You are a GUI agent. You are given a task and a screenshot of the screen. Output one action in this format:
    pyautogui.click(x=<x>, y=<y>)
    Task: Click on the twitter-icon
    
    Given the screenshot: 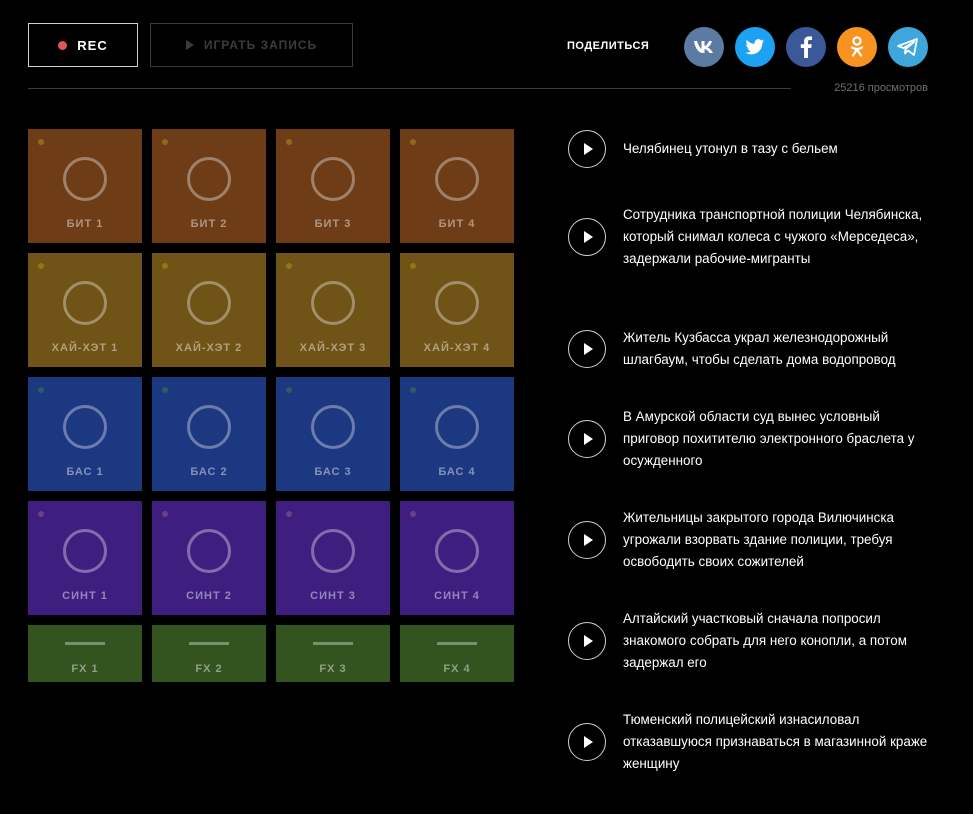 What is the action you would take?
    pyautogui.click(x=755, y=46)
    